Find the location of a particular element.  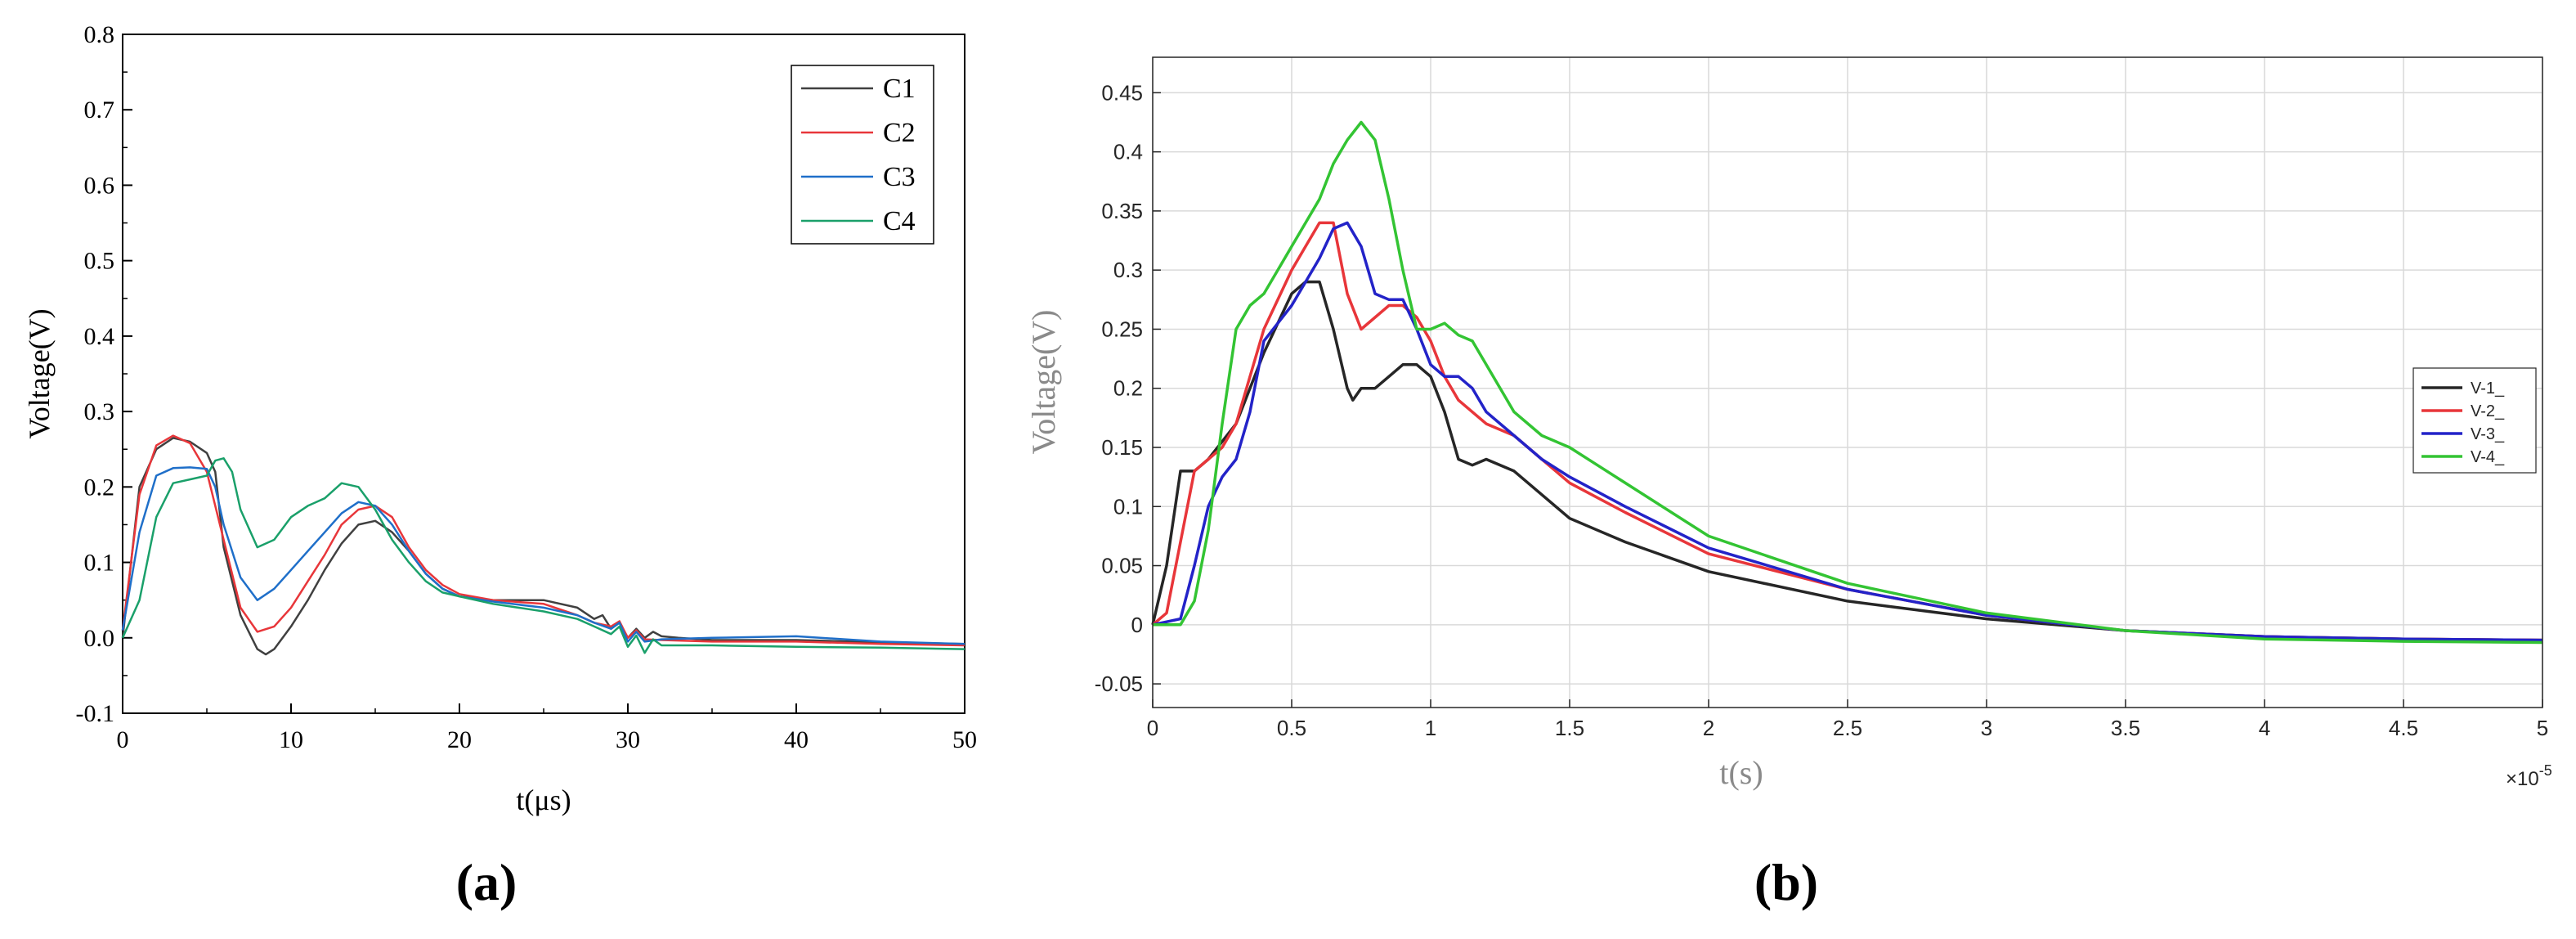

chart-a-y-tick-label: 0.5 is located at coordinates (100, 261).